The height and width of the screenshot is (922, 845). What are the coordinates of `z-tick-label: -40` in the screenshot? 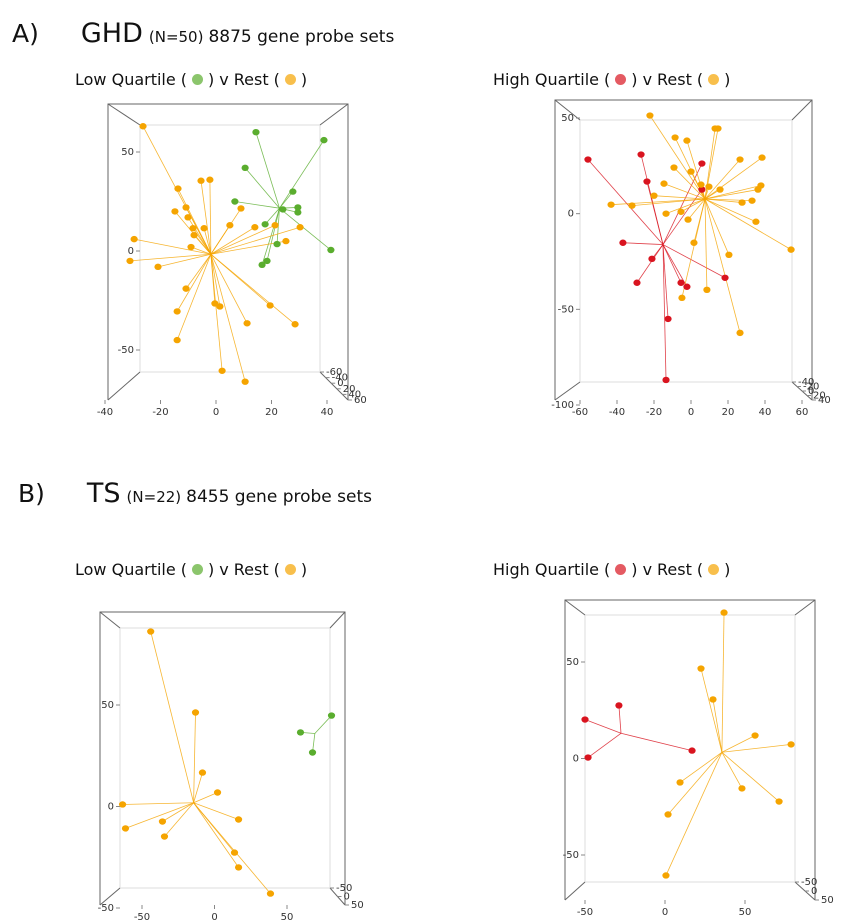 It's located at (340, 378).